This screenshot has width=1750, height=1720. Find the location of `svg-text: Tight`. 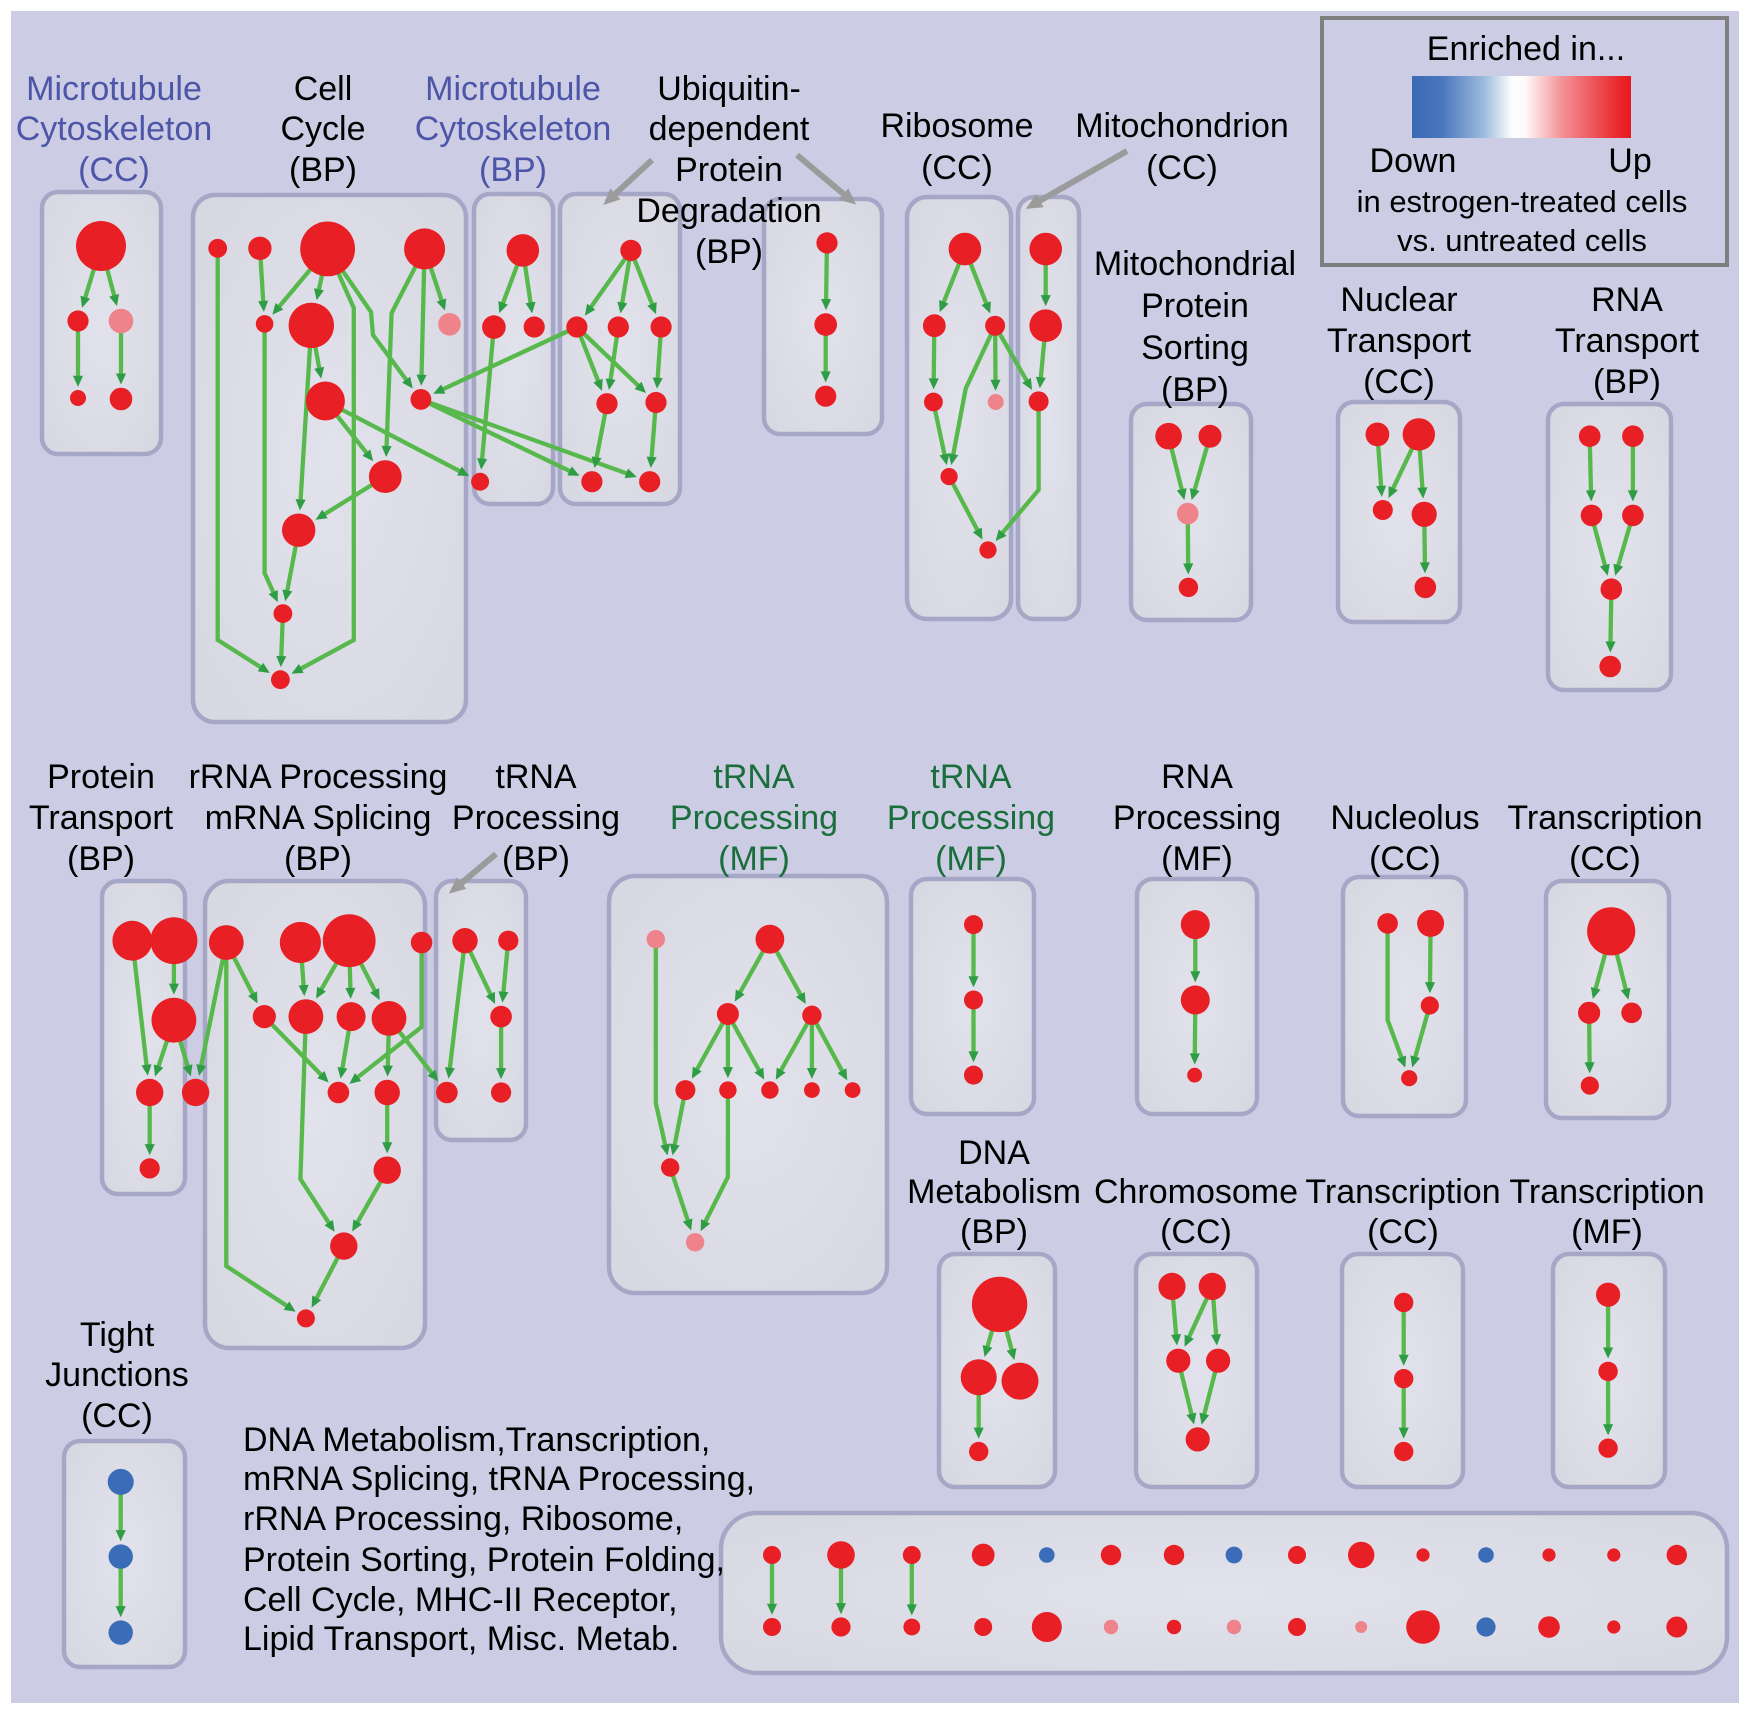

svg-text: Tight is located at coordinates (117, 1335).